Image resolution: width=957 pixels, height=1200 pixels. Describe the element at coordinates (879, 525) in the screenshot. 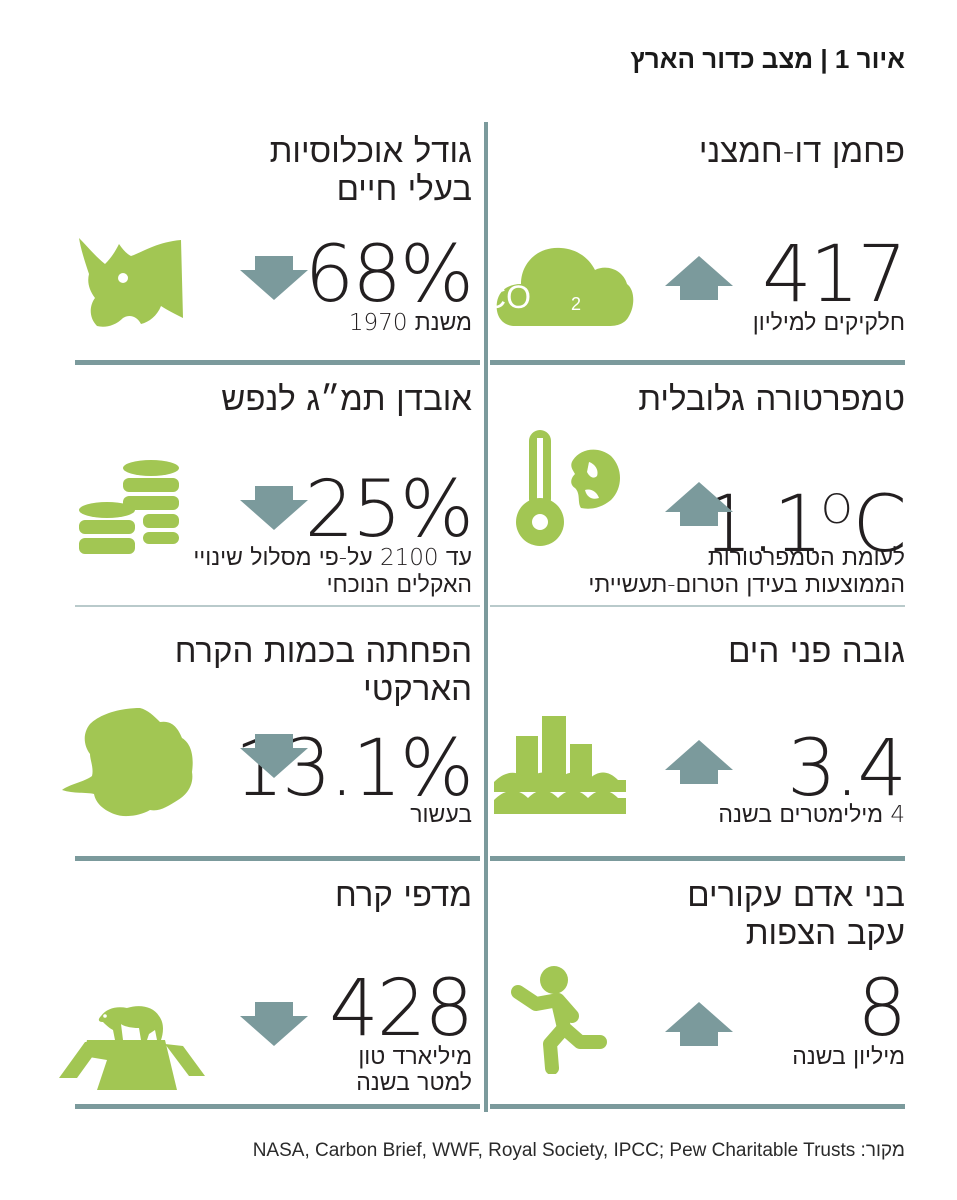

I see `stat-value-unit: C` at that location.